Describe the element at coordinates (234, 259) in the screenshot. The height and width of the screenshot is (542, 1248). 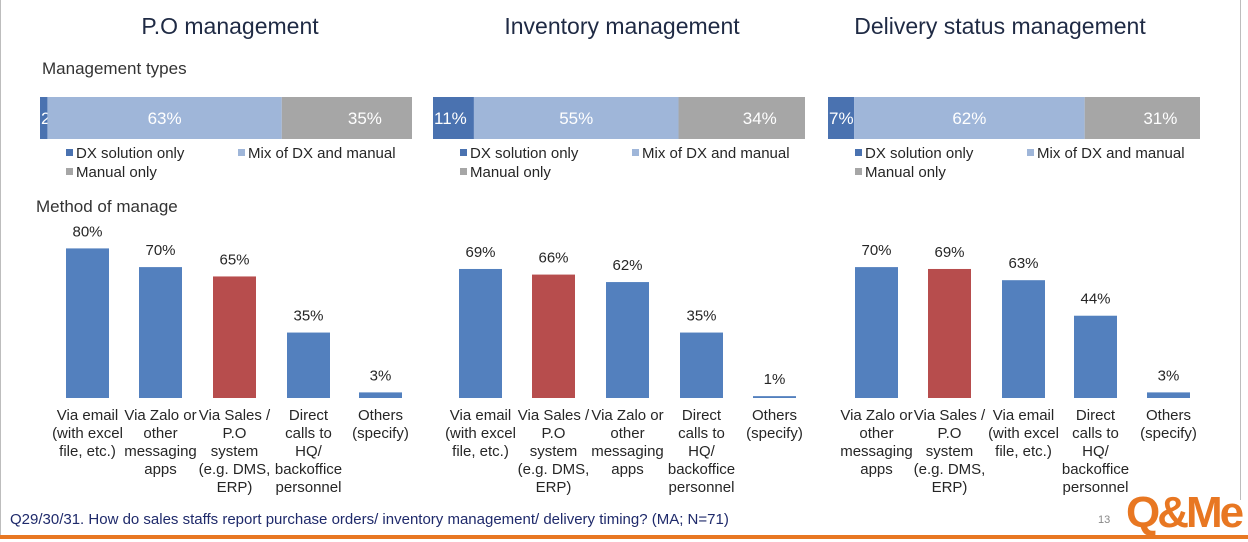
I see `bar-value-po-2: 65%` at that location.